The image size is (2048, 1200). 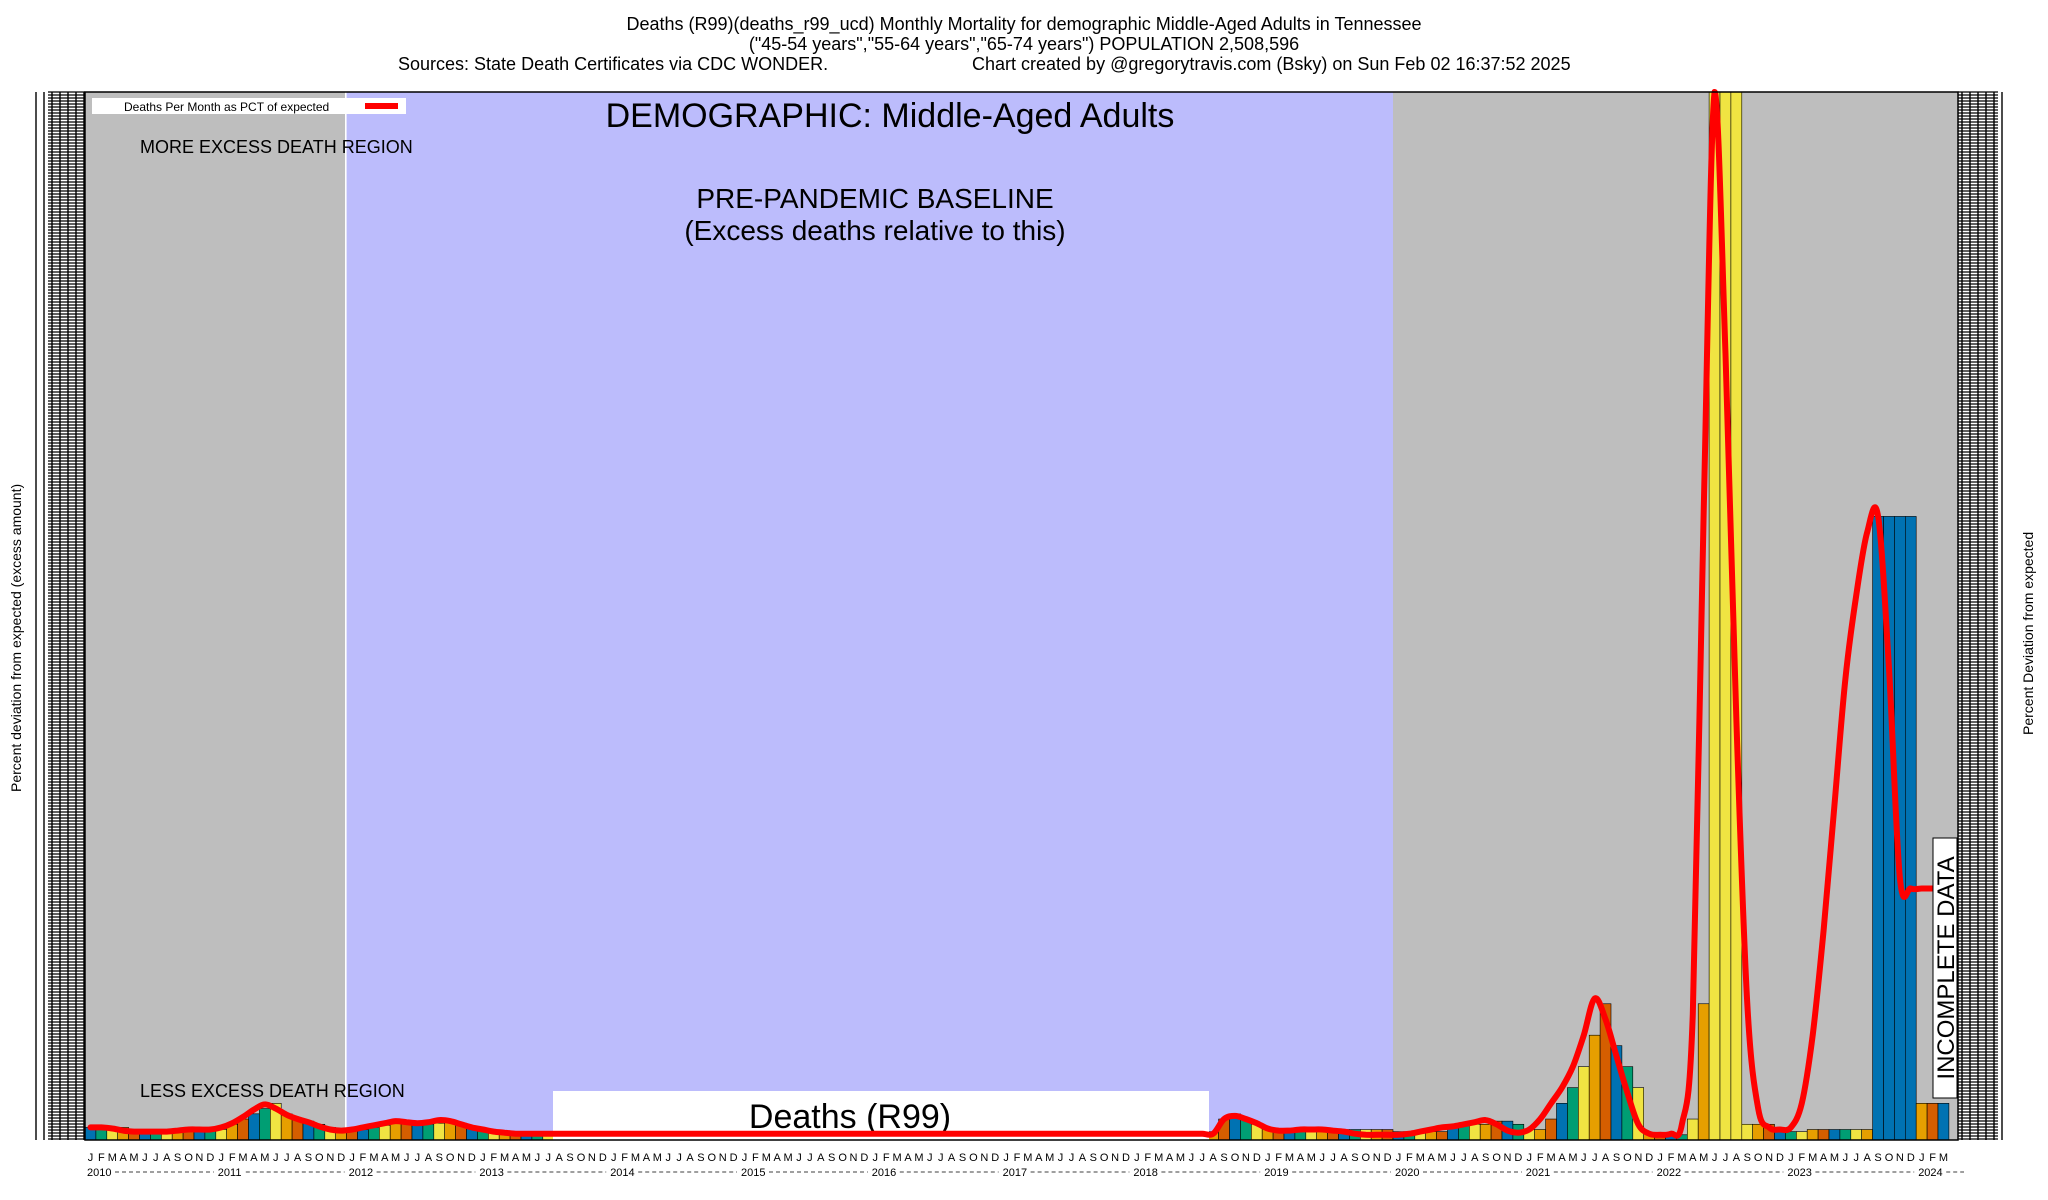 I want to click on x-tick-year: 2017, so click(x=1015, y=1173).